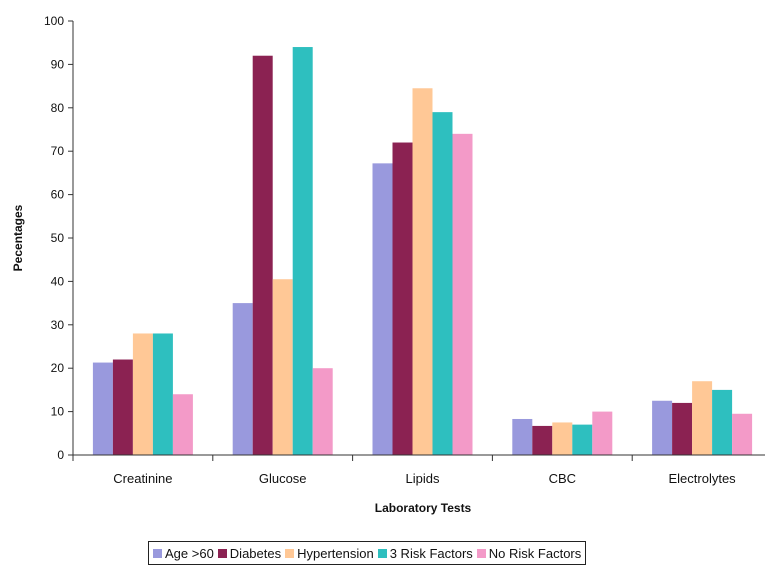  I want to click on legend-label: No Risk Factors, so click(535, 553).